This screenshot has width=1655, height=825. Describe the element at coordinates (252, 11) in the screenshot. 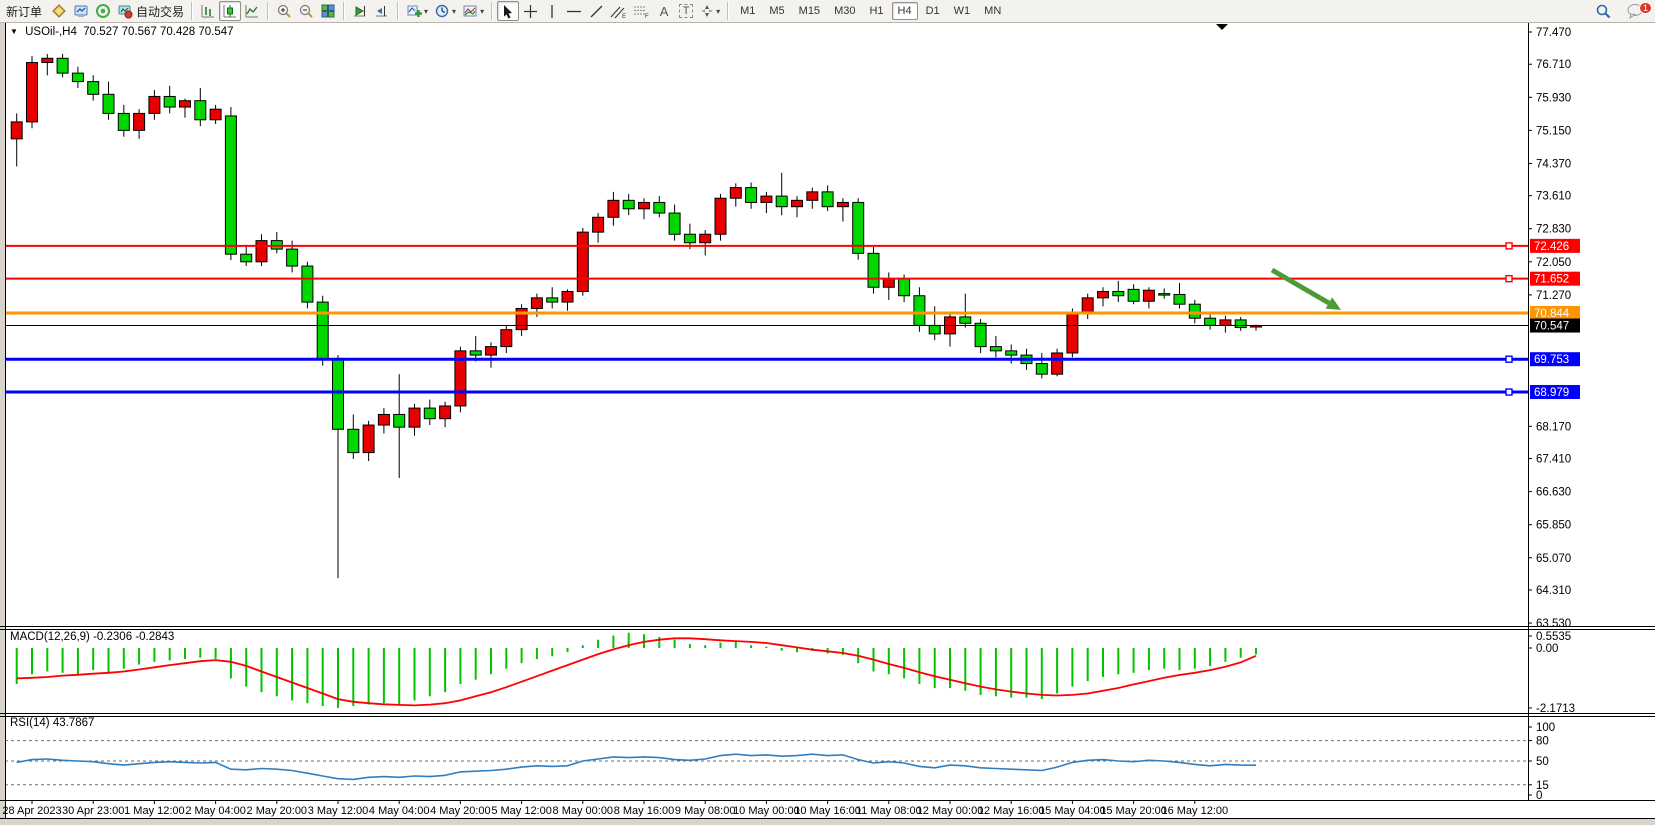

I see `line-chart-type-button` at that location.